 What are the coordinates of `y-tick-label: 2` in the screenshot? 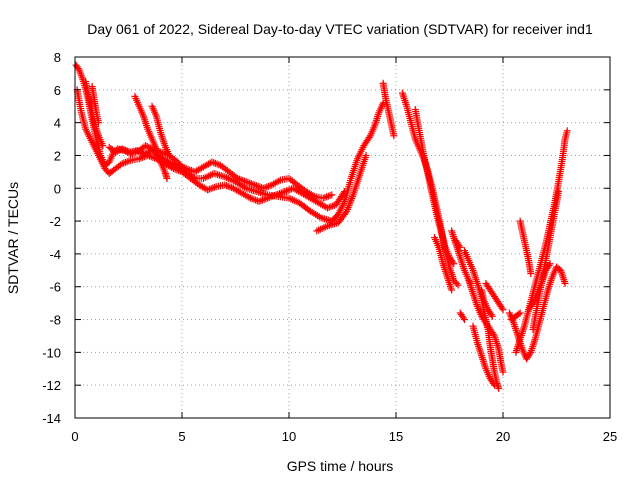 It's located at (57, 155).